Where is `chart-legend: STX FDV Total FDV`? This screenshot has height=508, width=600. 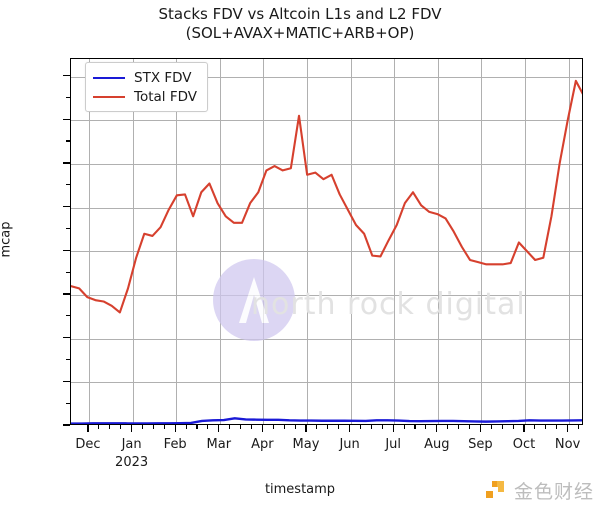
chart-legend: STX FDV Total FDV is located at coordinates (146, 87).